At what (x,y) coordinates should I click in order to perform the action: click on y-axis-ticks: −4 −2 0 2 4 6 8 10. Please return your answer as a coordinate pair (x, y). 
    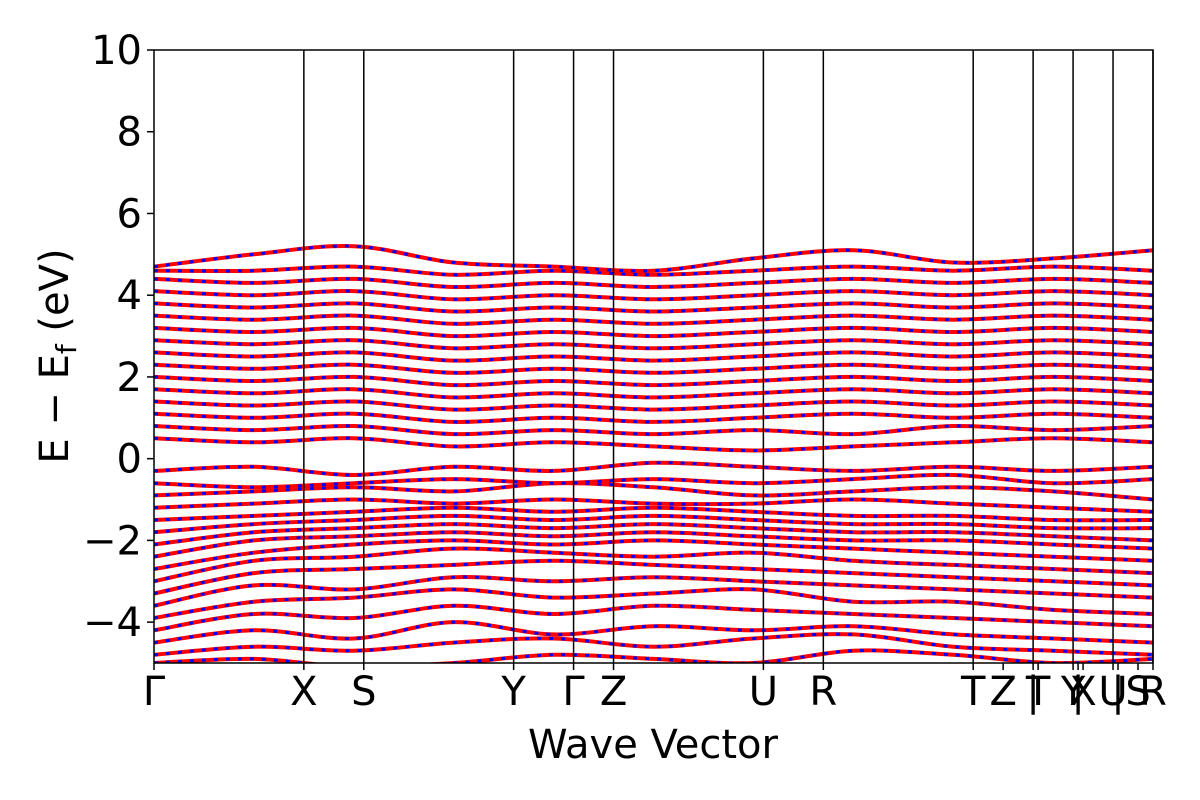
    Looking at the image, I should click on (118, 337).